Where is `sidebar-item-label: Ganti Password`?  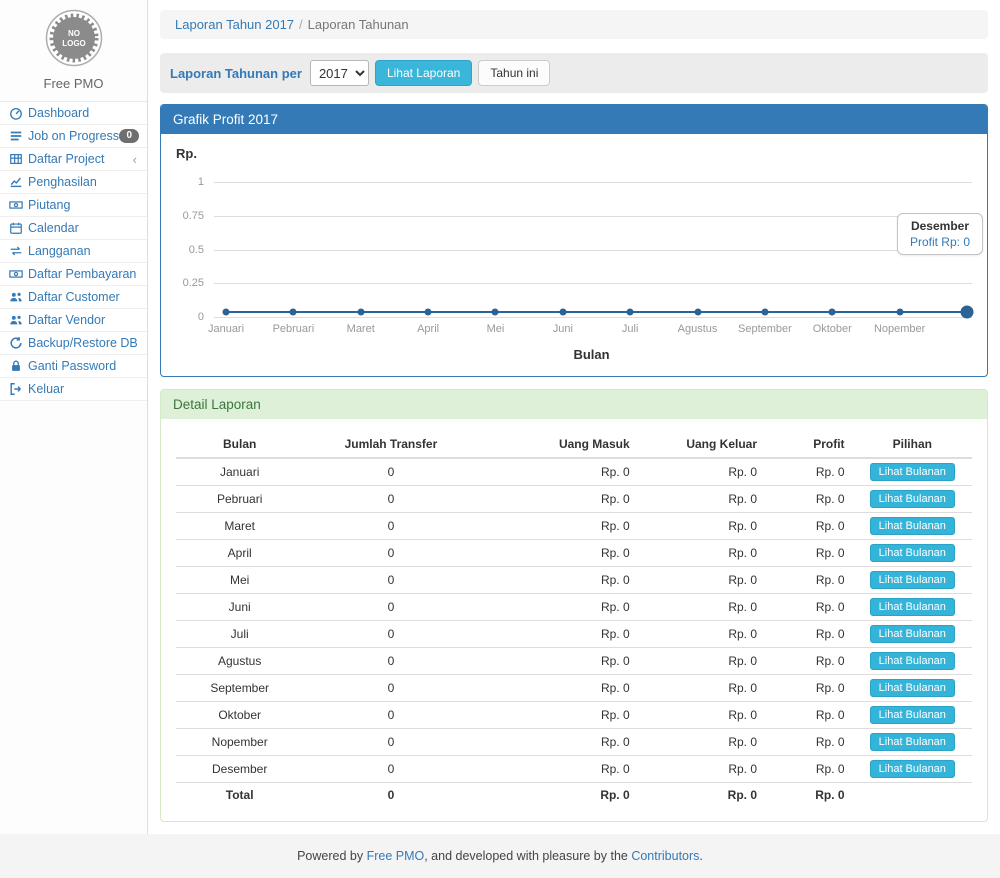
sidebar-item-label: Ganti Password is located at coordinates (72, 366).